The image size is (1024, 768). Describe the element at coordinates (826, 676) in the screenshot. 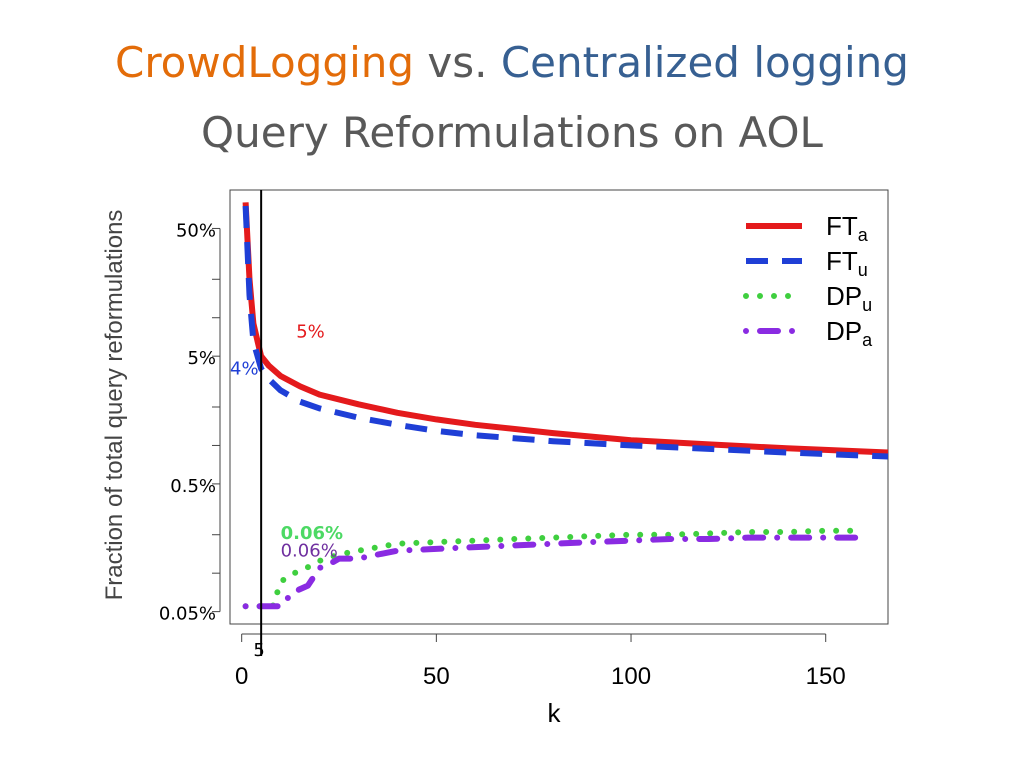

I see `x-tick-label: 150` at that location.